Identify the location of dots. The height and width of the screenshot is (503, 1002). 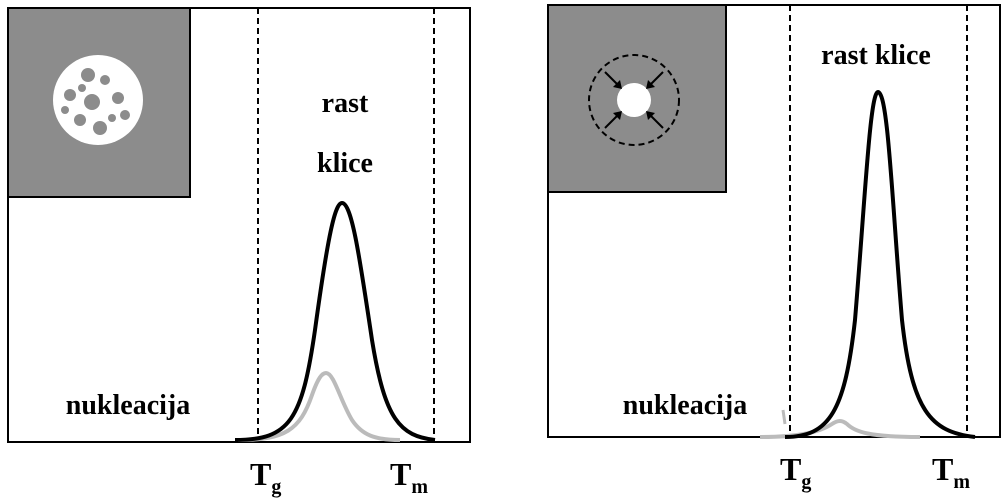
(95, 101).